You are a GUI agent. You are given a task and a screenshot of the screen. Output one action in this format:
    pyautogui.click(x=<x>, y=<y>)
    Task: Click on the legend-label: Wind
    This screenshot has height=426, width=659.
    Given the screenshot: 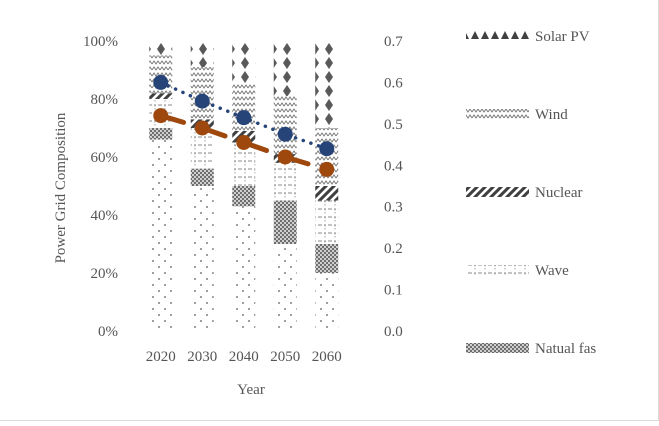 What is the action you would take?
    pyautogui.click(x=551, y=115)
    